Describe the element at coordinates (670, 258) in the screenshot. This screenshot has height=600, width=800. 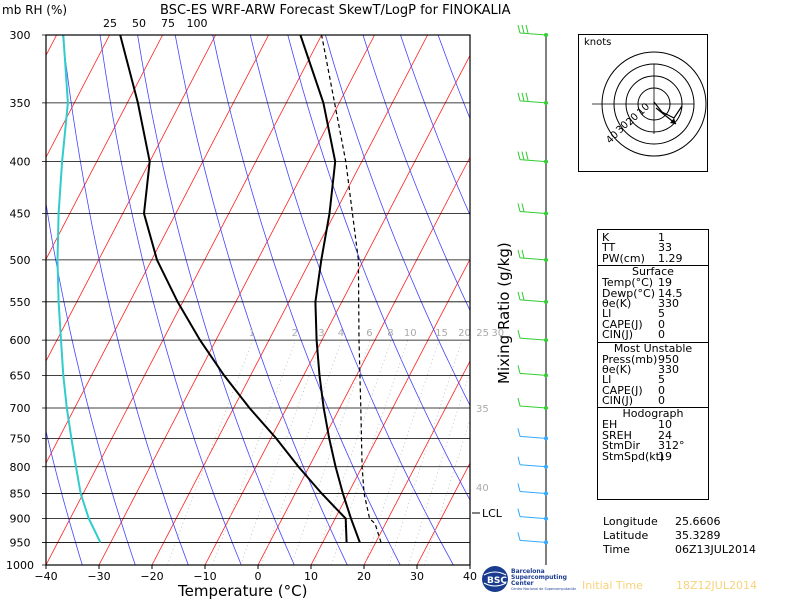
I see `general-index-value: 1.29` at that location.